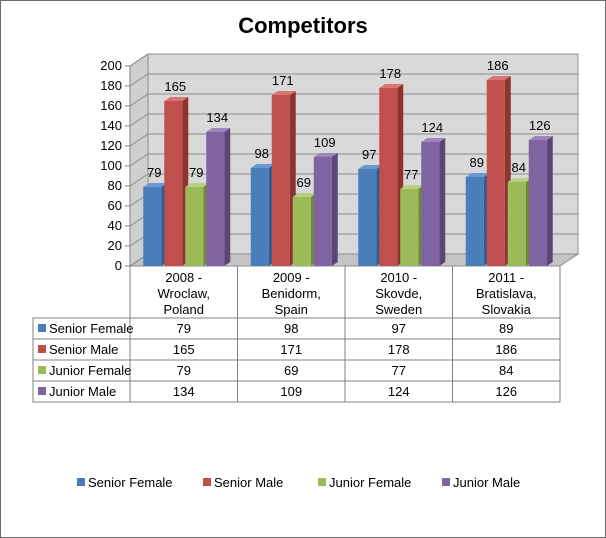 This screenshot has width=606, height=538. I want to click on data-label: 98, so click(262, 153).